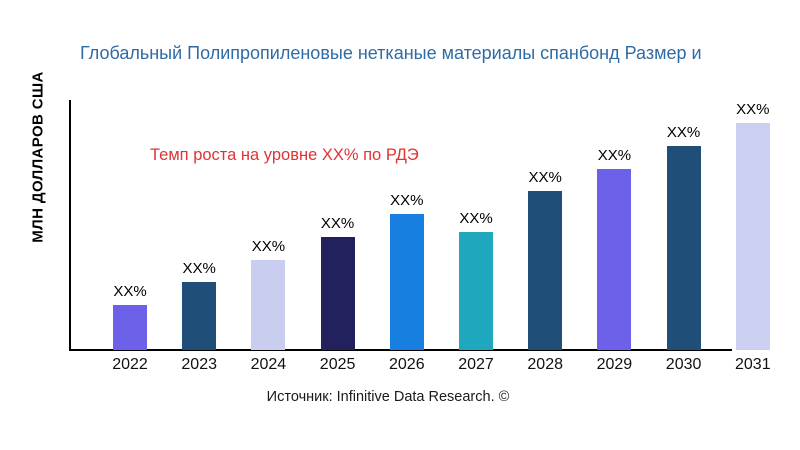 Image resolution: width=800 pixels, height=450 pixels. What do you see at coordinates (199, 231) in the screenshot?
I see `bar-column-2023: XX% 2023` at bounding box center [199, 231].